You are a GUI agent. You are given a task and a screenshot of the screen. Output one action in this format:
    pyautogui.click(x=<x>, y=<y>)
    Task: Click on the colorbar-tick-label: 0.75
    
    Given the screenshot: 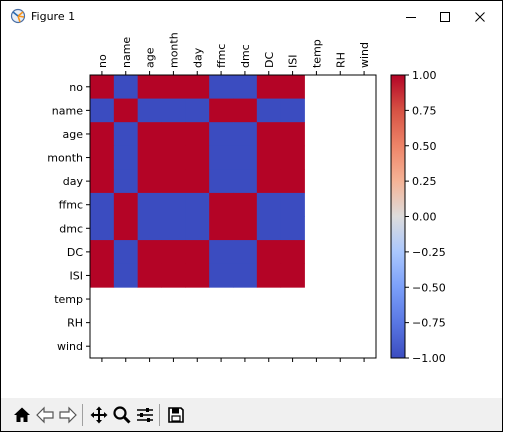 What is the action you would take?
    pyautogui.click(x=424, y=110)
    